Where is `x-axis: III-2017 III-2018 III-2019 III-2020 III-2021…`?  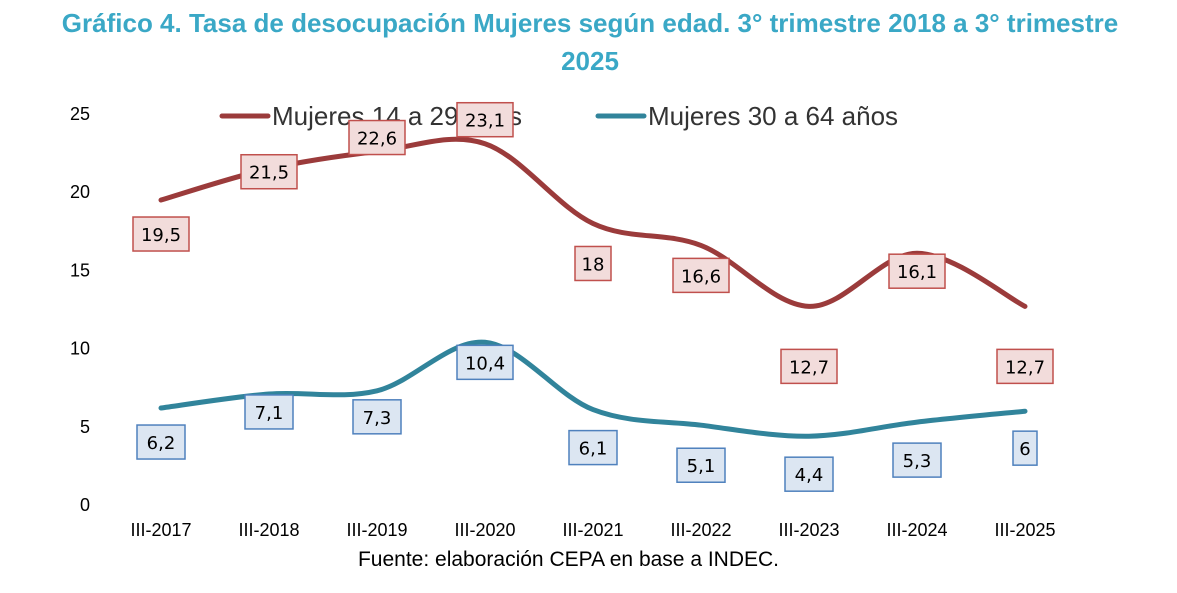
x-axis: III-2017 III-2018 III-2019 III-2020 III-2021… is located at coordinates (592, 530).